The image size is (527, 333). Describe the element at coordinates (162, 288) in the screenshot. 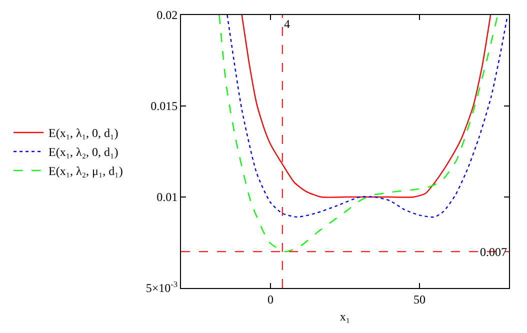

I see `y-tick-label: 5×10$^{-3}$` at that location.